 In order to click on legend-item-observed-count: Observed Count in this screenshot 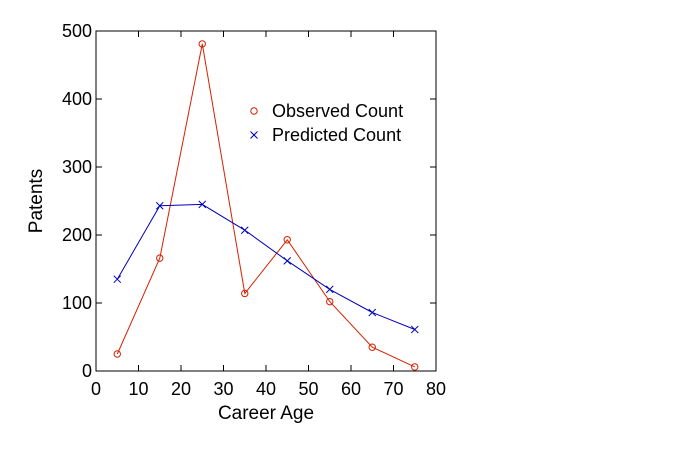, I will do `click(326, 111)`.